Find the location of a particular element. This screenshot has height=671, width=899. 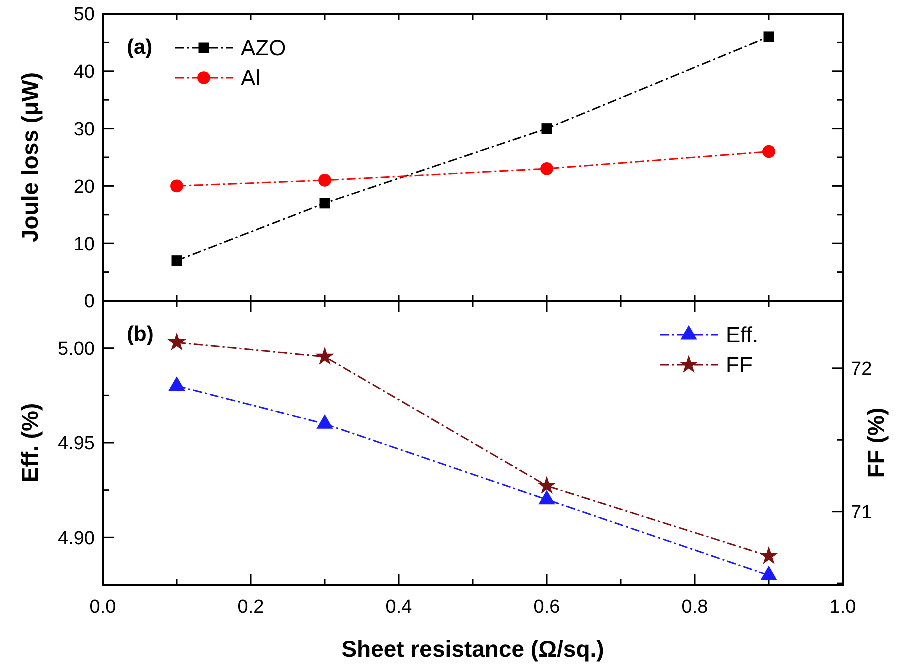

y-tick-label: 4.95 is located at coordinates (76, 444).